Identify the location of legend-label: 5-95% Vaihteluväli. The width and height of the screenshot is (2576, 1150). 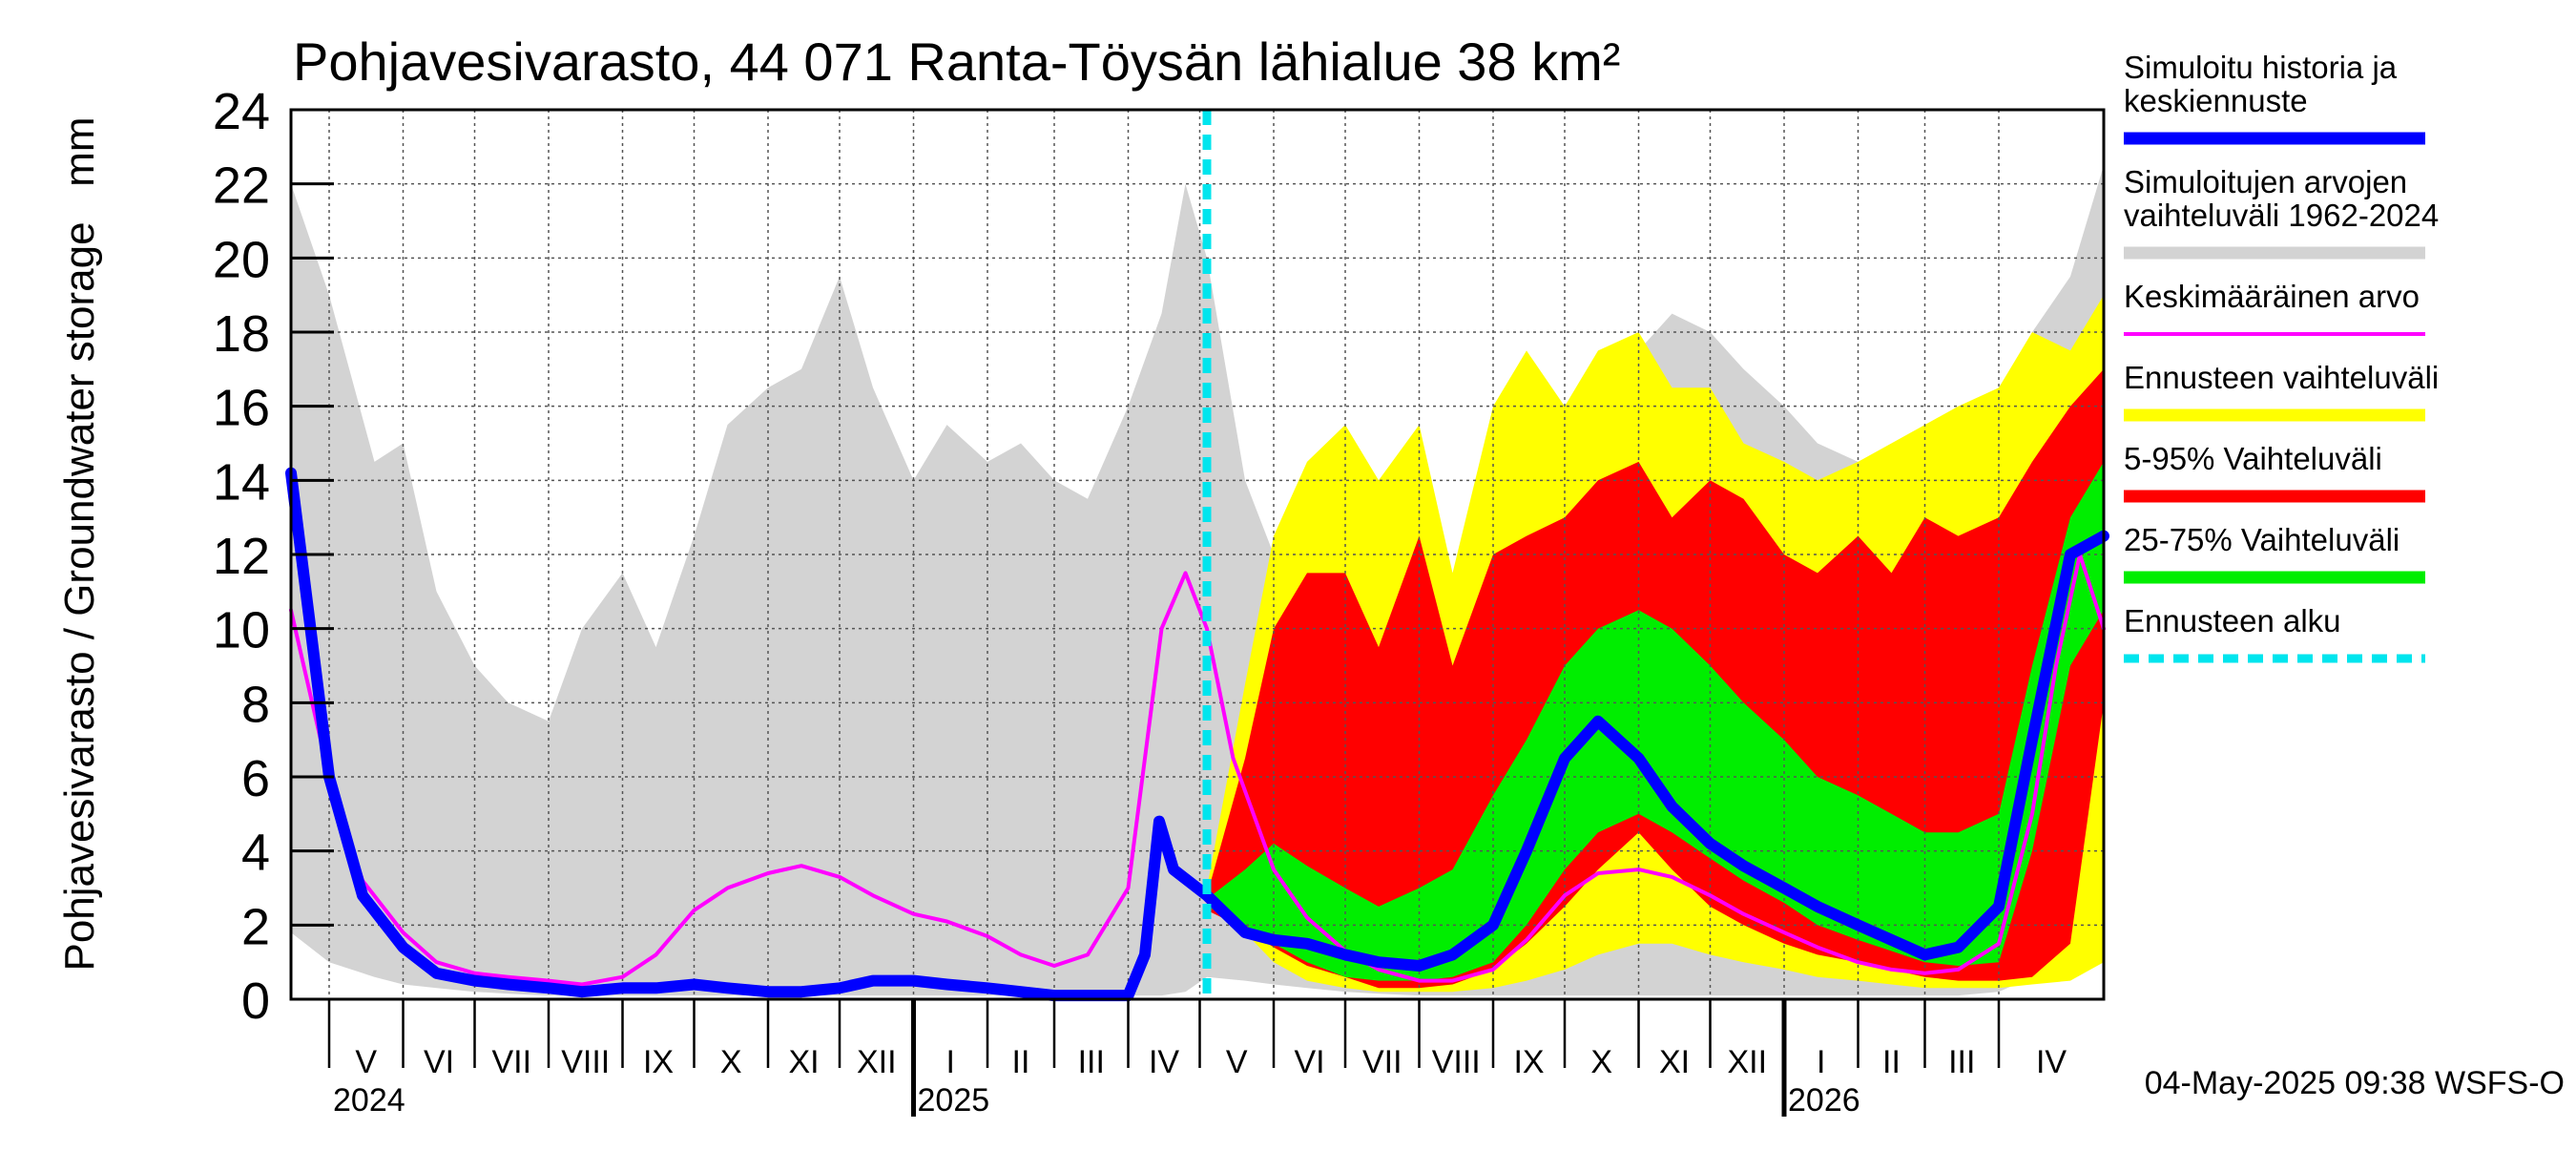
(2253, 458).